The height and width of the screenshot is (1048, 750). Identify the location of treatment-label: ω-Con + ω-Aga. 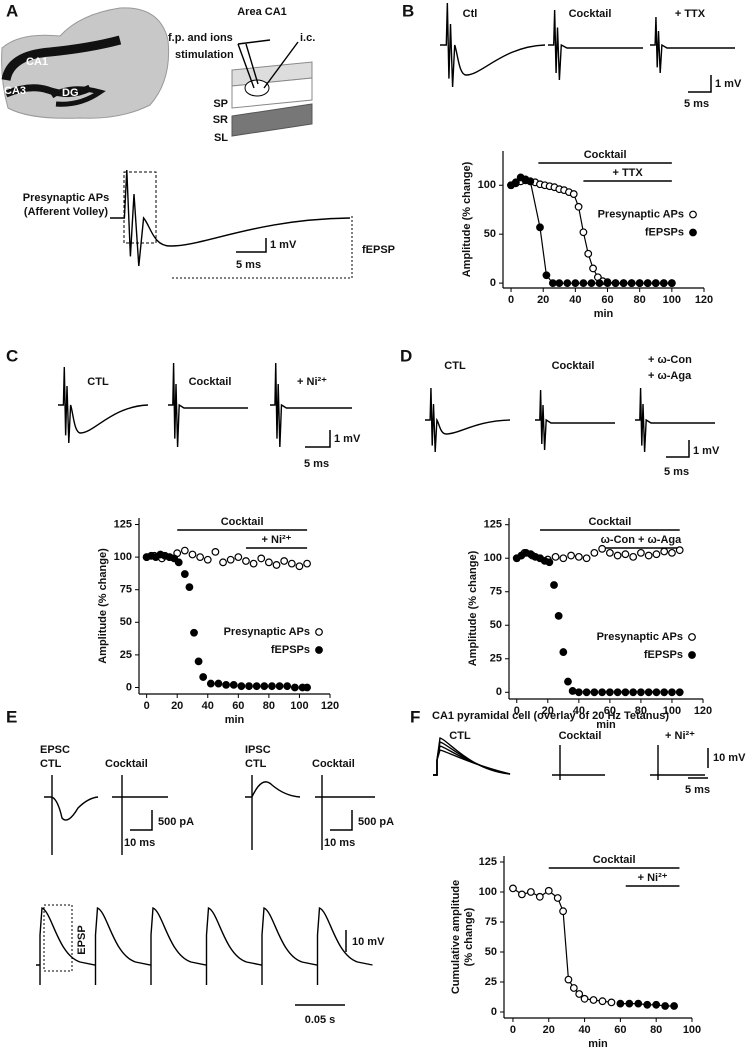
(641, 540).